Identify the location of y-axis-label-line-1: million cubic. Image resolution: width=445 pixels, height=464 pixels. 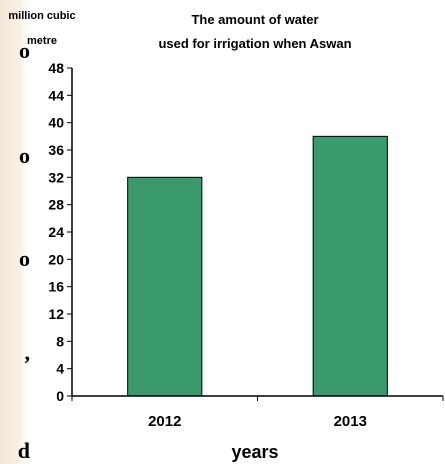
(41, 16).